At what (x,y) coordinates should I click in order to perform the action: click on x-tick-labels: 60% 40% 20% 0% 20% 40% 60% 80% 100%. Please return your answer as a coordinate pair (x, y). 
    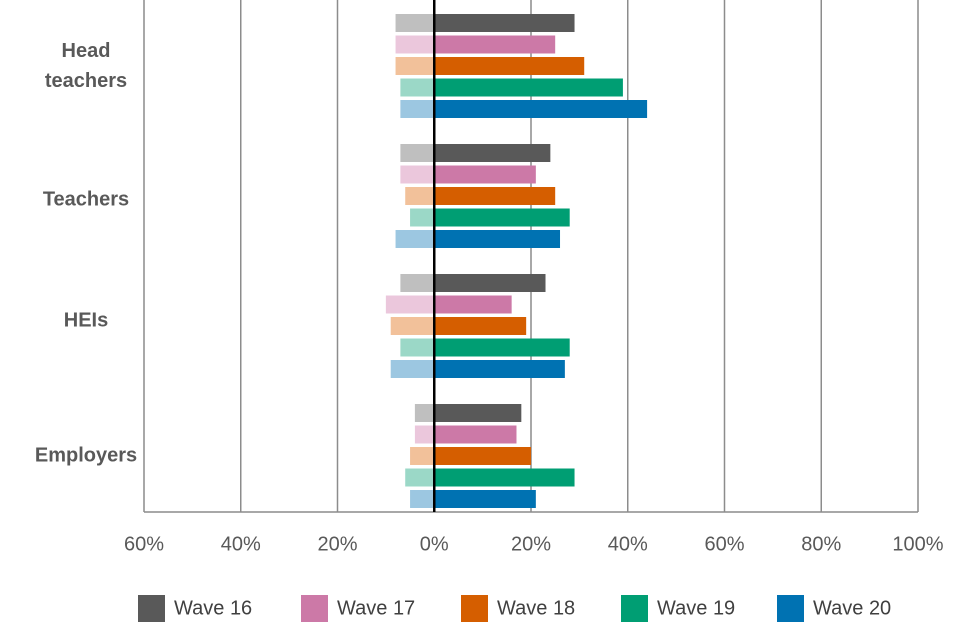
    Looking at the image, I should click on (534, 544).